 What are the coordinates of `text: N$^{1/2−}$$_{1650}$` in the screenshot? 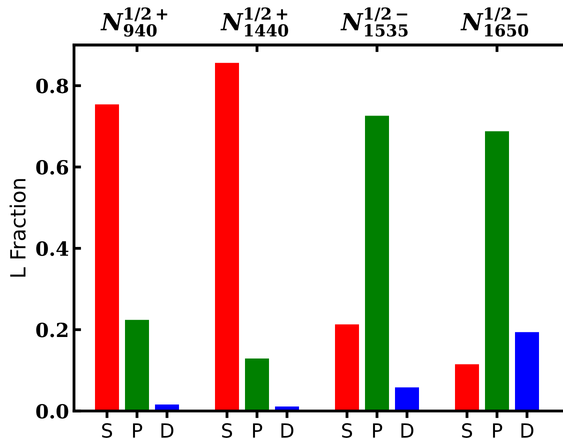 It's located at (494, 22).